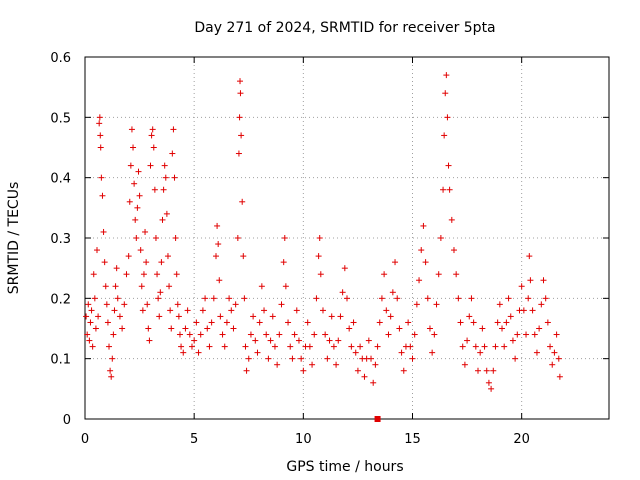  I want to click on y-tick-label: 0.1, so click(60, 360).